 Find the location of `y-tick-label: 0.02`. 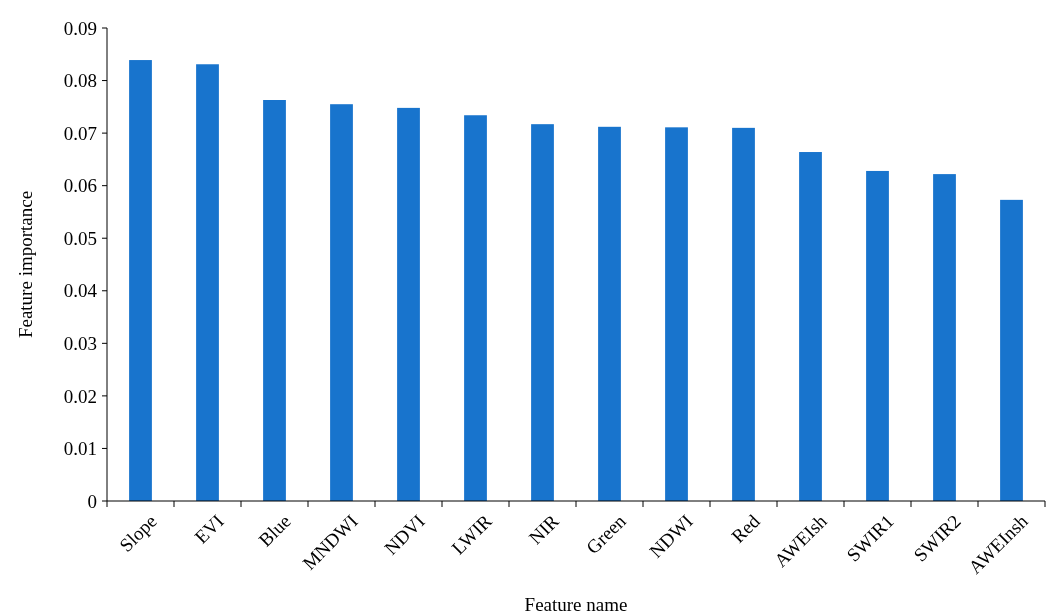

y-tick-label: 0.02 is located at coordinates (80, 396).